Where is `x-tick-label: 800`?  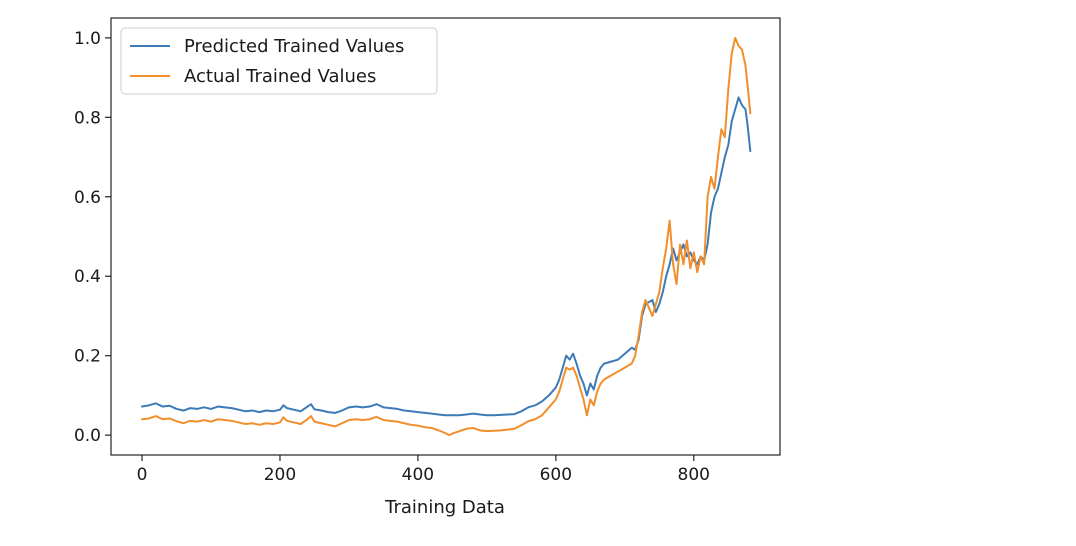 x-tick-label: 800 is located at coordinates (694, 475).